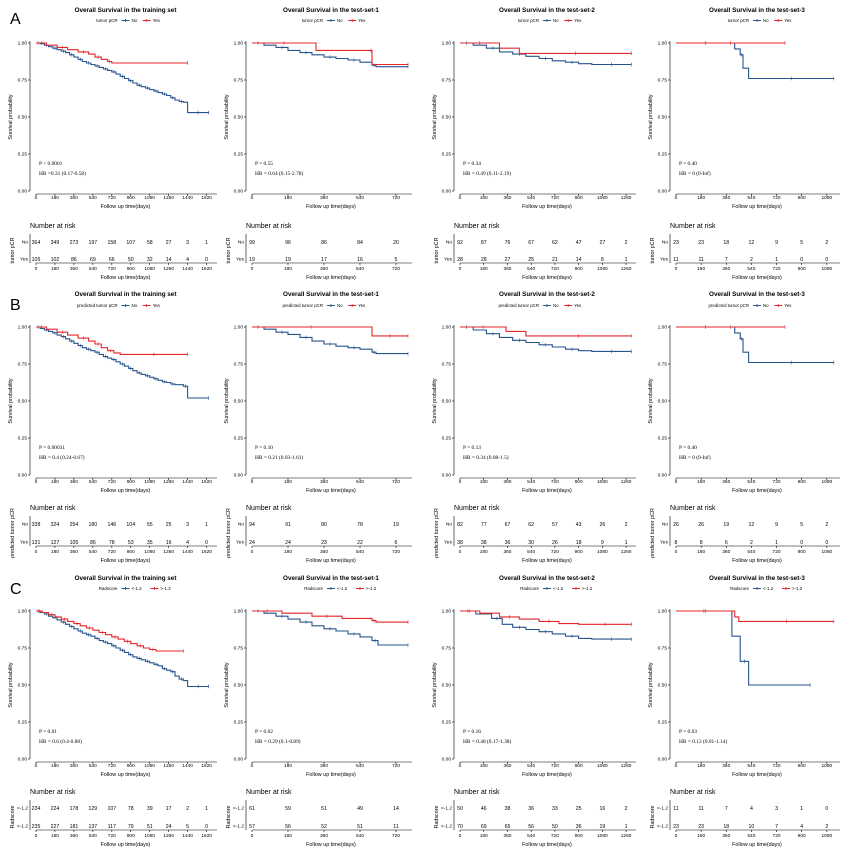  Describe the element at coordinates (447, 155) in the screenshot. I see `y-tick-label: 0.25` at that location.